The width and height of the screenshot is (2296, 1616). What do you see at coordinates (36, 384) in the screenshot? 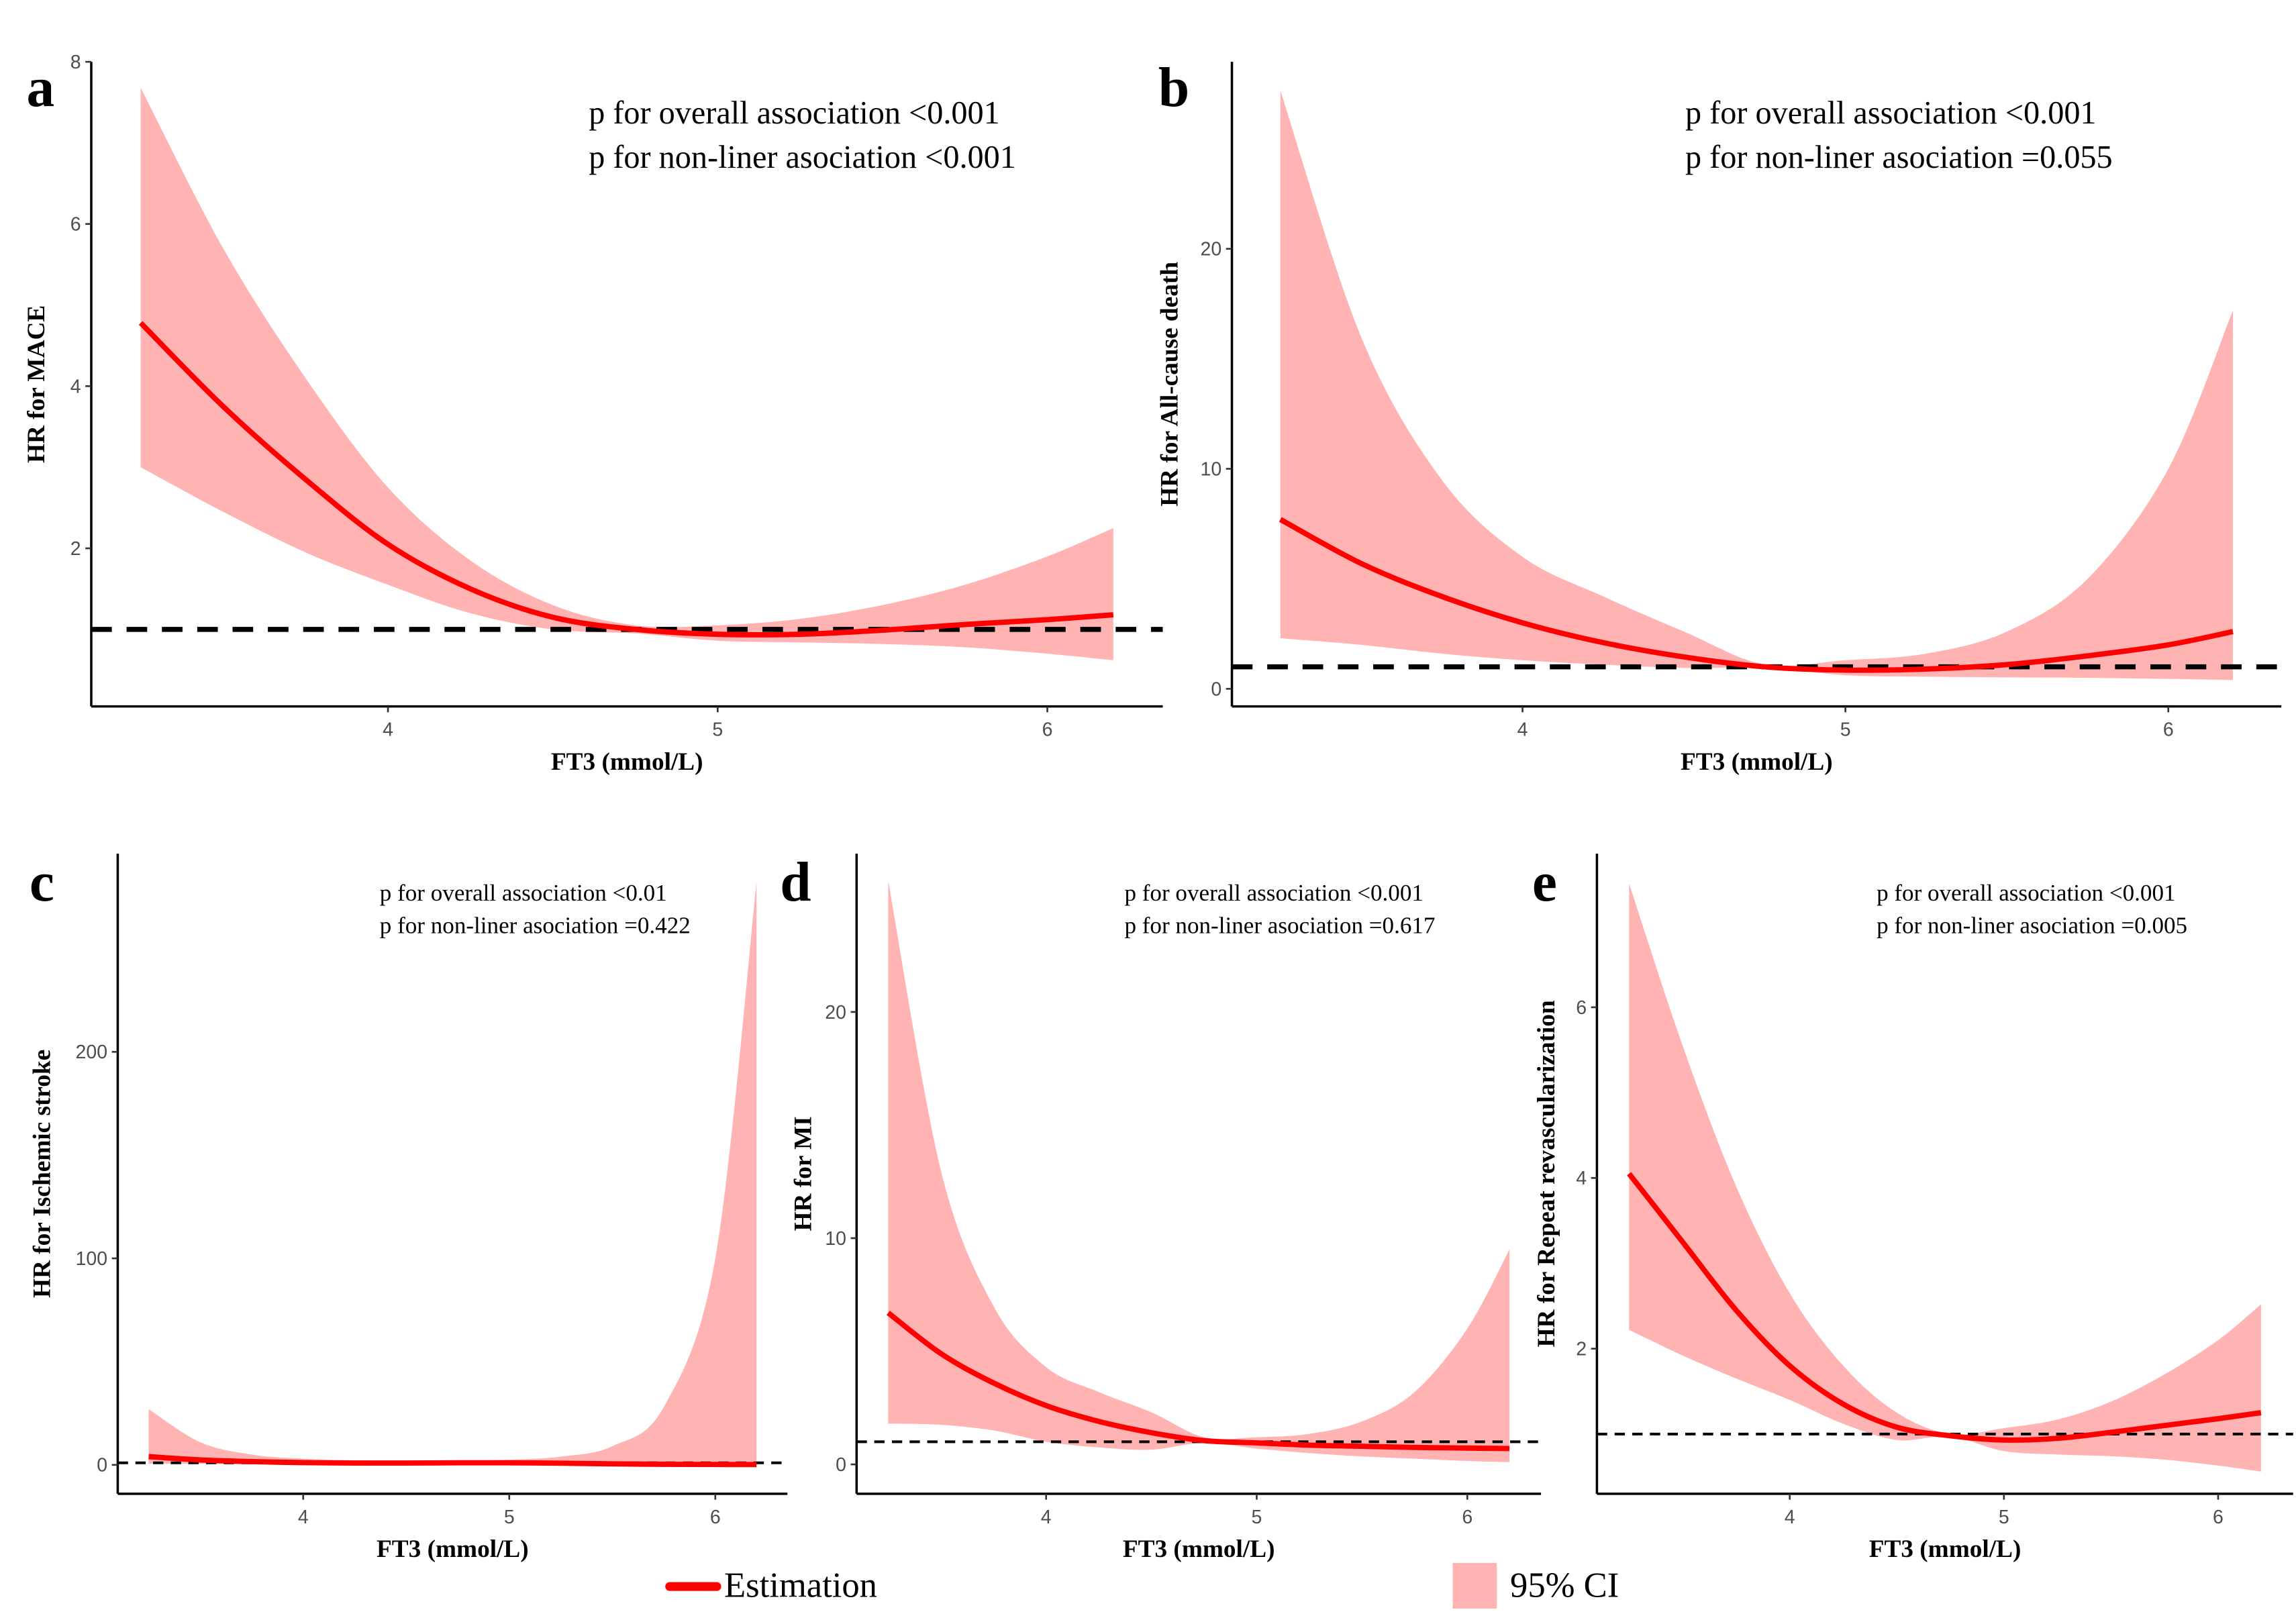
I see `y-axis-title-a: HR for MACE` at bounding box center [36, 384].